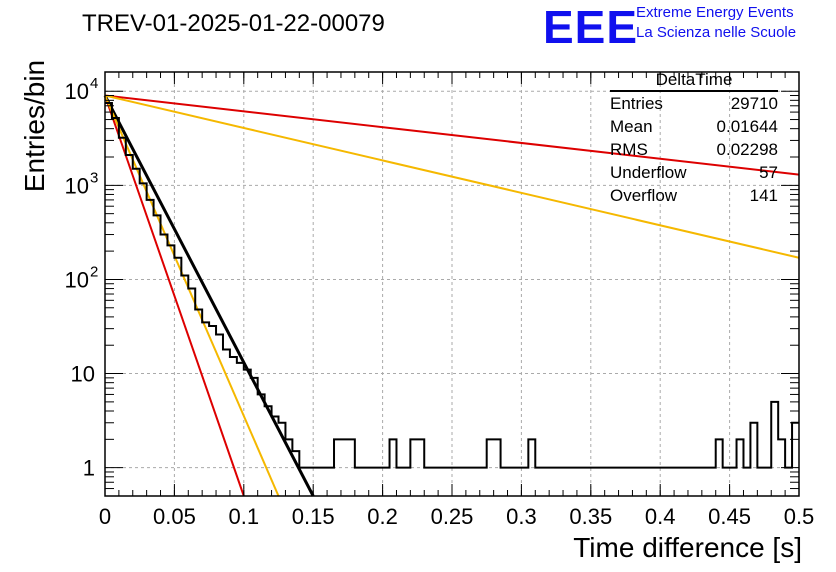 This screenshot has width=836, height=572. What do you see at coordinates (631, 126) in the screenshot?
I see `stats-label: Mean` at bounding box center [631, 126].